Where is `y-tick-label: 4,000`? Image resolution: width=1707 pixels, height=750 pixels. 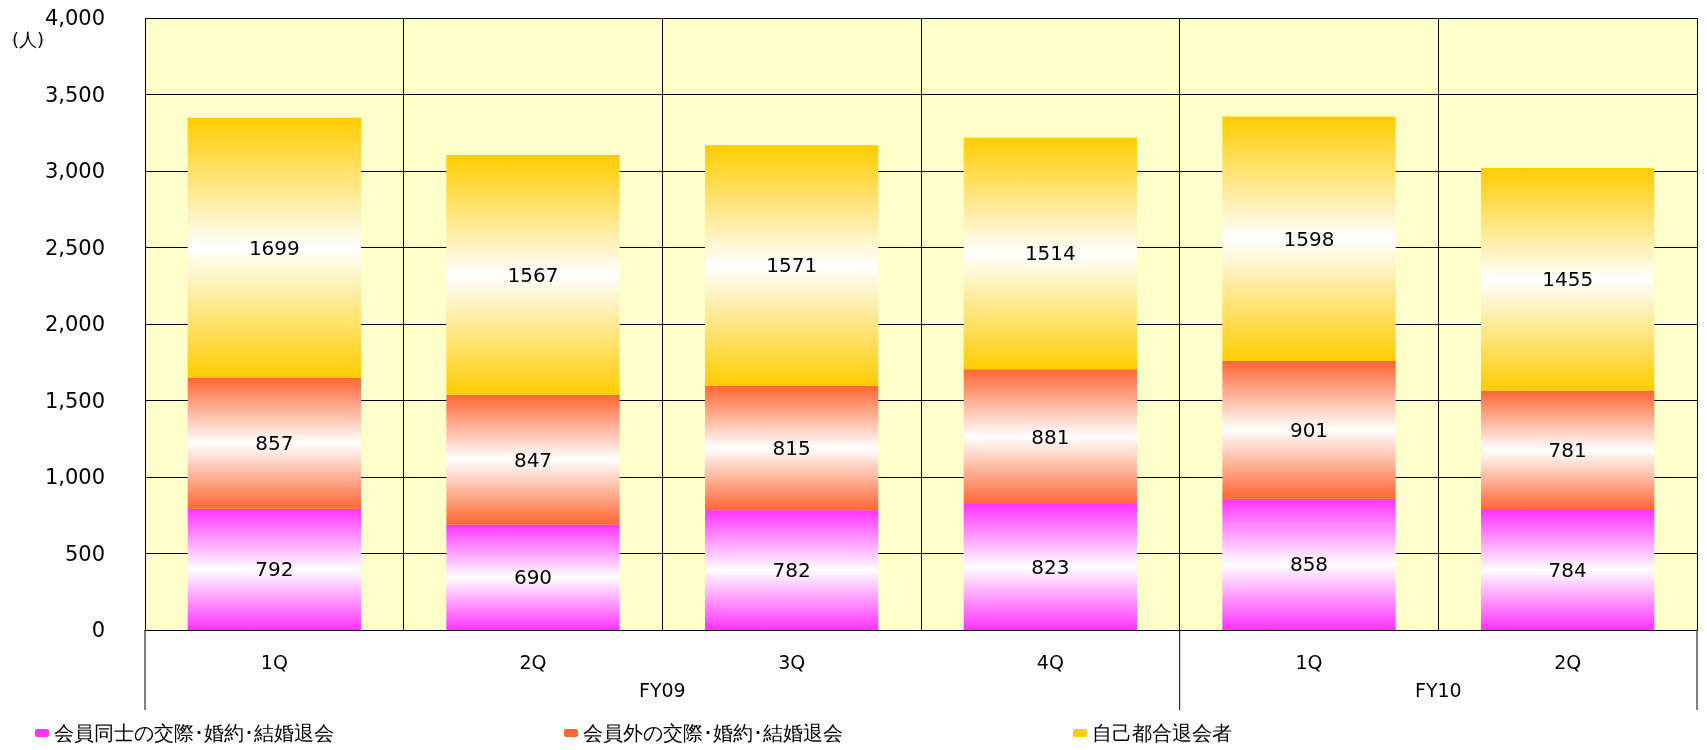
y-tick-label: 4,000 is located at coordinates (74, 18).